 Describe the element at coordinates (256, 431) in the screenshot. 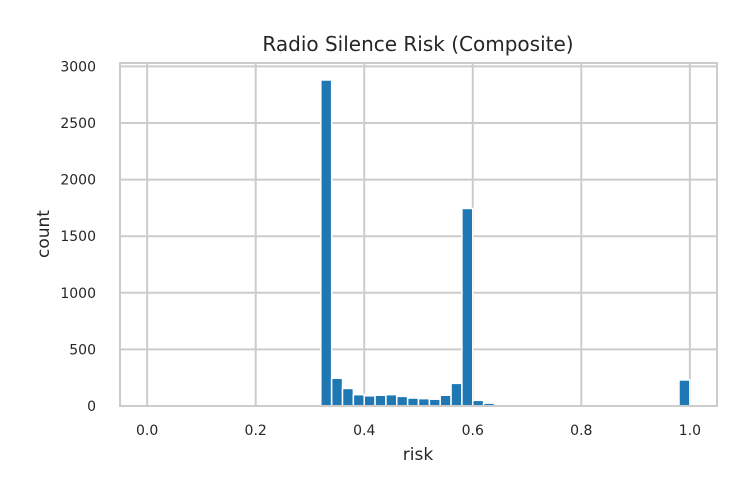

I see `x-tick-label: 0.2` at that location.